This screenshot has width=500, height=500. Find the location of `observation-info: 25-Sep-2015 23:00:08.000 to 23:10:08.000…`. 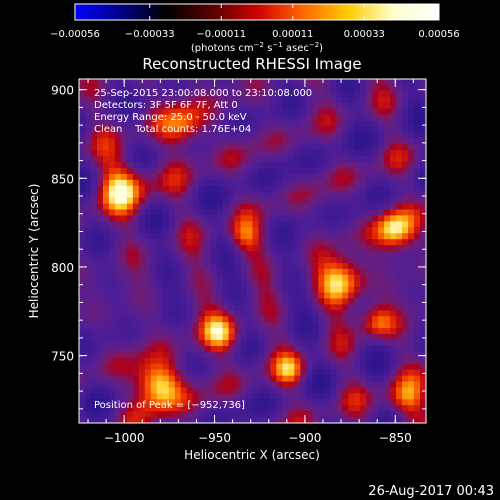

observation-info: 25-Sep-2015 23:00:08.000 to 23:10:08.000… is located at coordinates (203, 111).